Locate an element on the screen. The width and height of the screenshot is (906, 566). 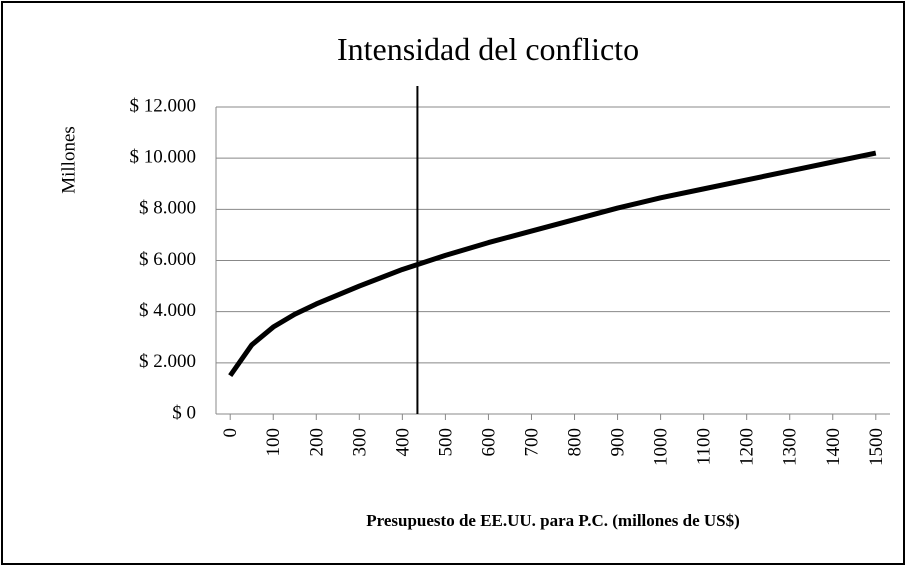
x-tick-label: 1100 is located at coordinates (704, 446).